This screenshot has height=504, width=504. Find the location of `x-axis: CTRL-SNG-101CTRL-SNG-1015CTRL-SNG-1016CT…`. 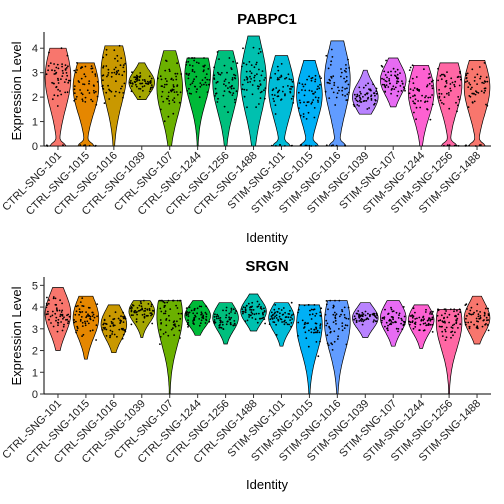

x-axis: CTRL-SNG-101CTRL-SNG-1015CTRL-SNG-1016CT… is located at coordinates (245, 181).